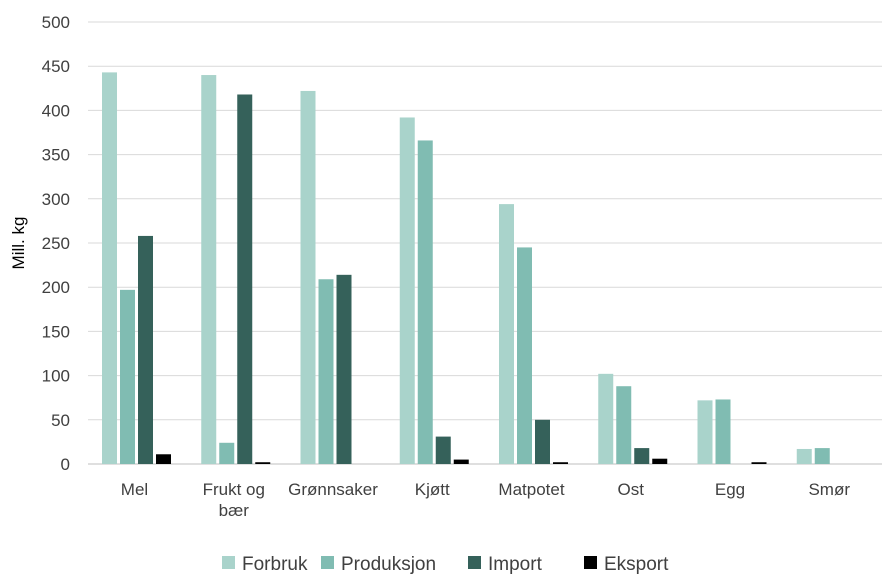 Image resolution: width=882 pixels, height=574 pixels. I want to click on legend: Forbruk Produksjon Import Eksport, so click(445, 564).